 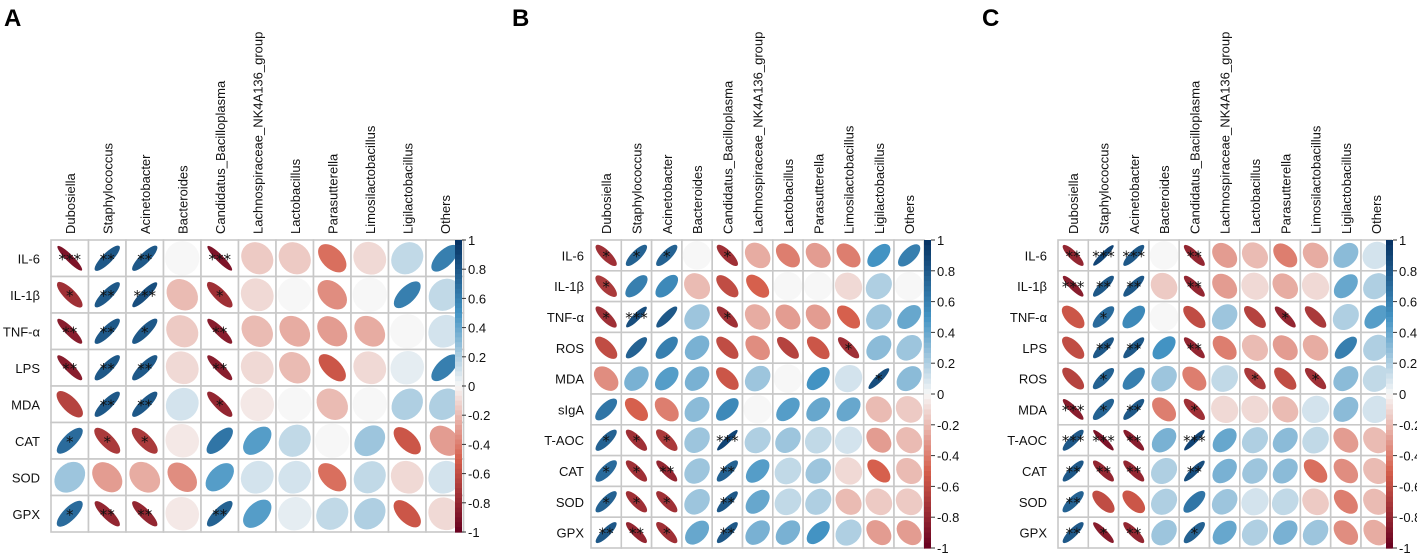 What do you see at coordinates (471, 240) in the screenshot?
I see `colorbar-tick-label: 1` at bounding box center [471, 240].